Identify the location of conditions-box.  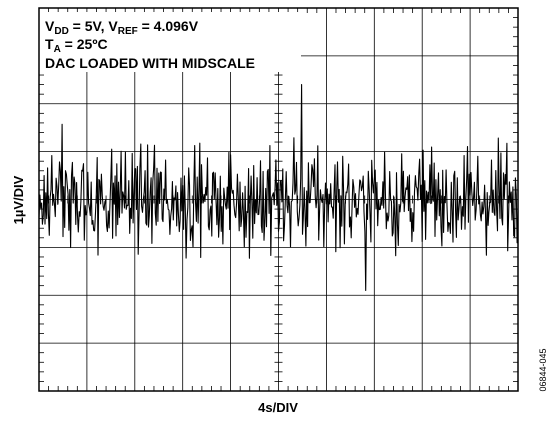
(170, 42).